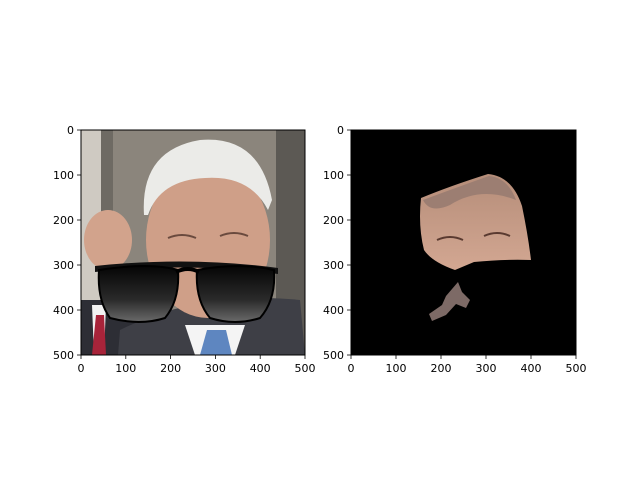 This screenshot has height=480, width=640. Describe the element at coordinates (333, 220) in the screenshot. I see `right-y-tick-label: 200` at that location.